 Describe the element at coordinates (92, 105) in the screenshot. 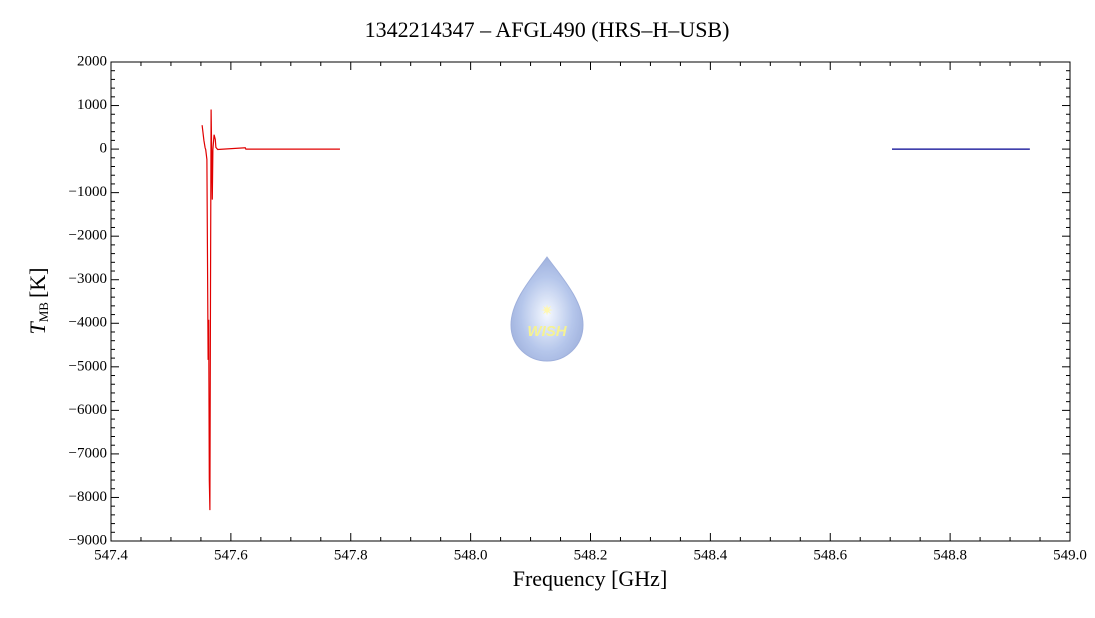

I see `y-tick-label: 1000` at that location.